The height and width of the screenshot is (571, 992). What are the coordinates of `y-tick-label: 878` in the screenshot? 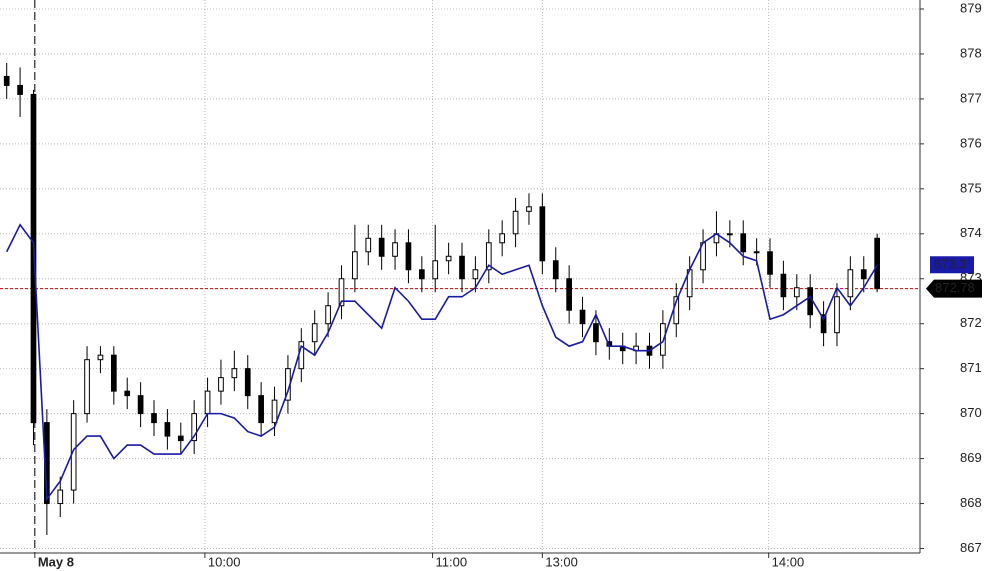 It's located at (971, 52).